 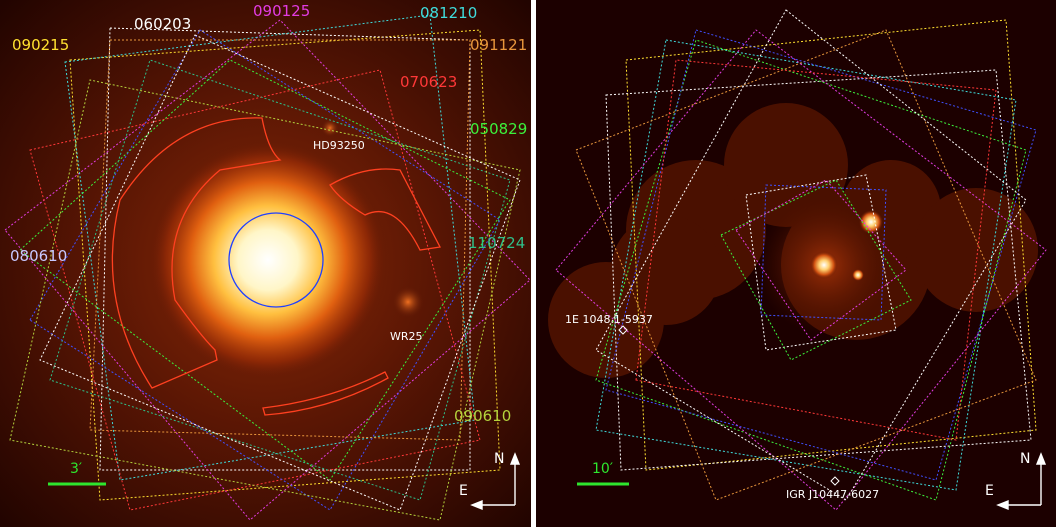 What do you see at coordinates (824, 265) in the screenshot?
I see `eta-carinae-bright` at bounding box center [824, 265].